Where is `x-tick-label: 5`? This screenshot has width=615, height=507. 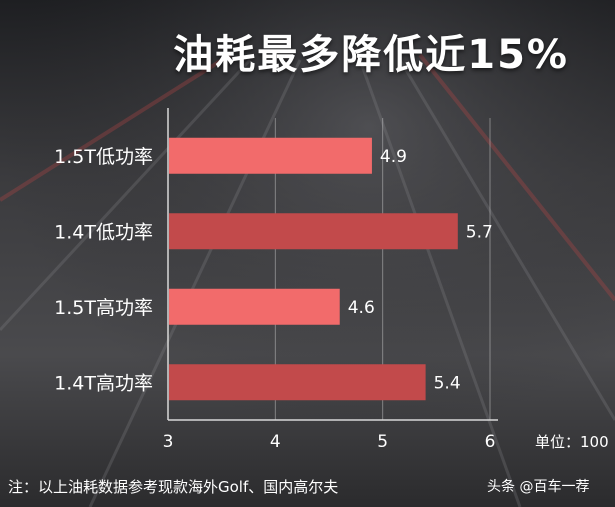
x-tick-label: 5 is located at coordinates (382, 442).